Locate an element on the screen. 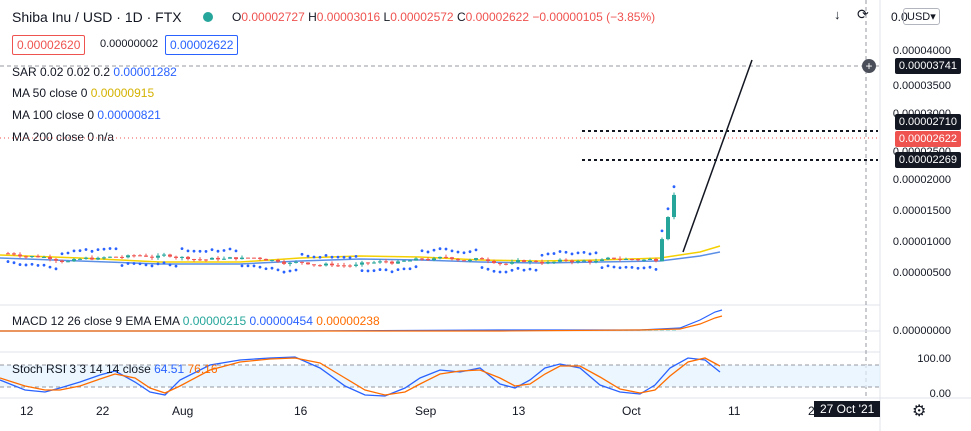  refresh-icon: ⟳ is located at coordinates (863, 14).